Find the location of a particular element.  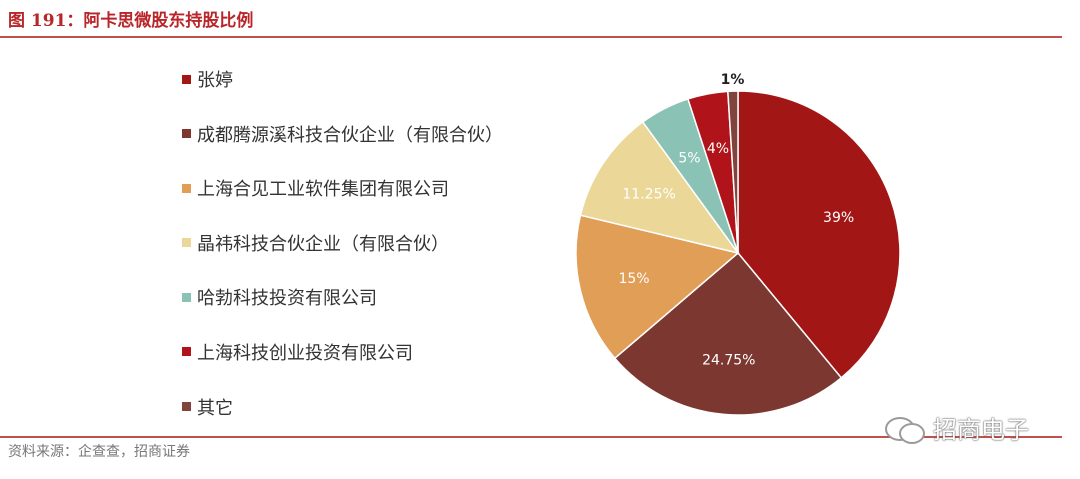

top-divider is located at coordinates (531, 37).